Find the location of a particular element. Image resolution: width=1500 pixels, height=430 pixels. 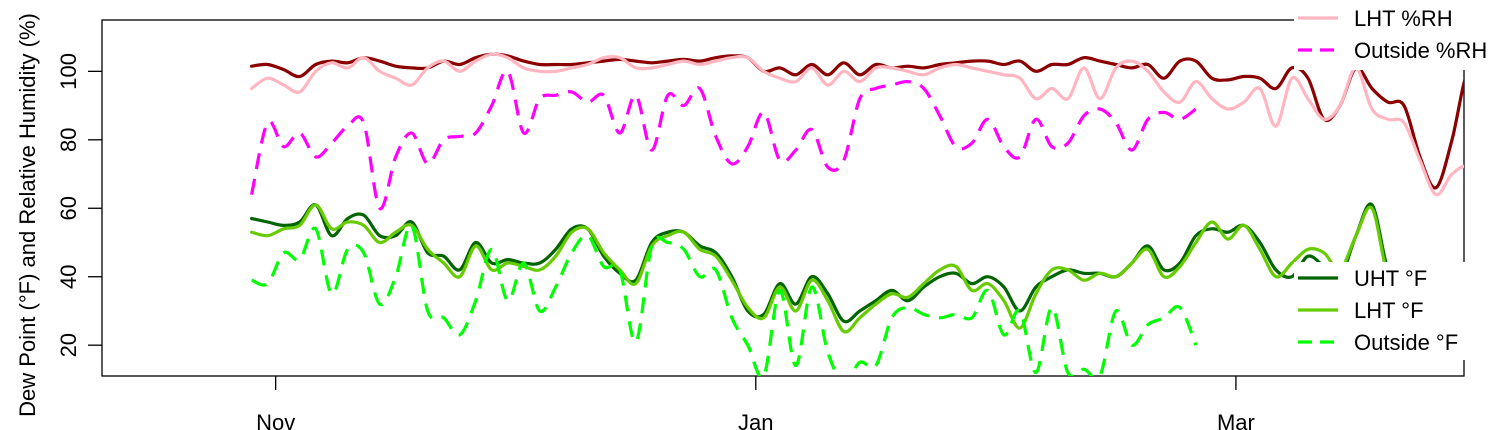

y-tick-label: 60 is located at coordinates (68, 208).